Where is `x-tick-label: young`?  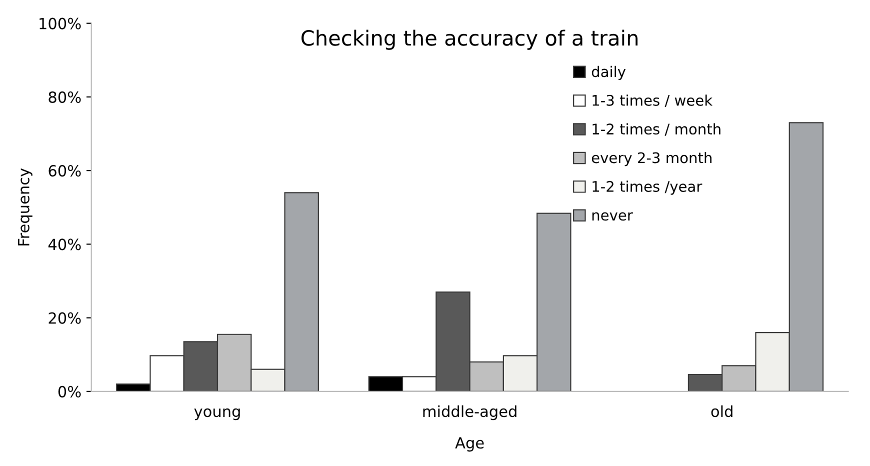
x-tick-label: young is located at coordinates (217, 414).